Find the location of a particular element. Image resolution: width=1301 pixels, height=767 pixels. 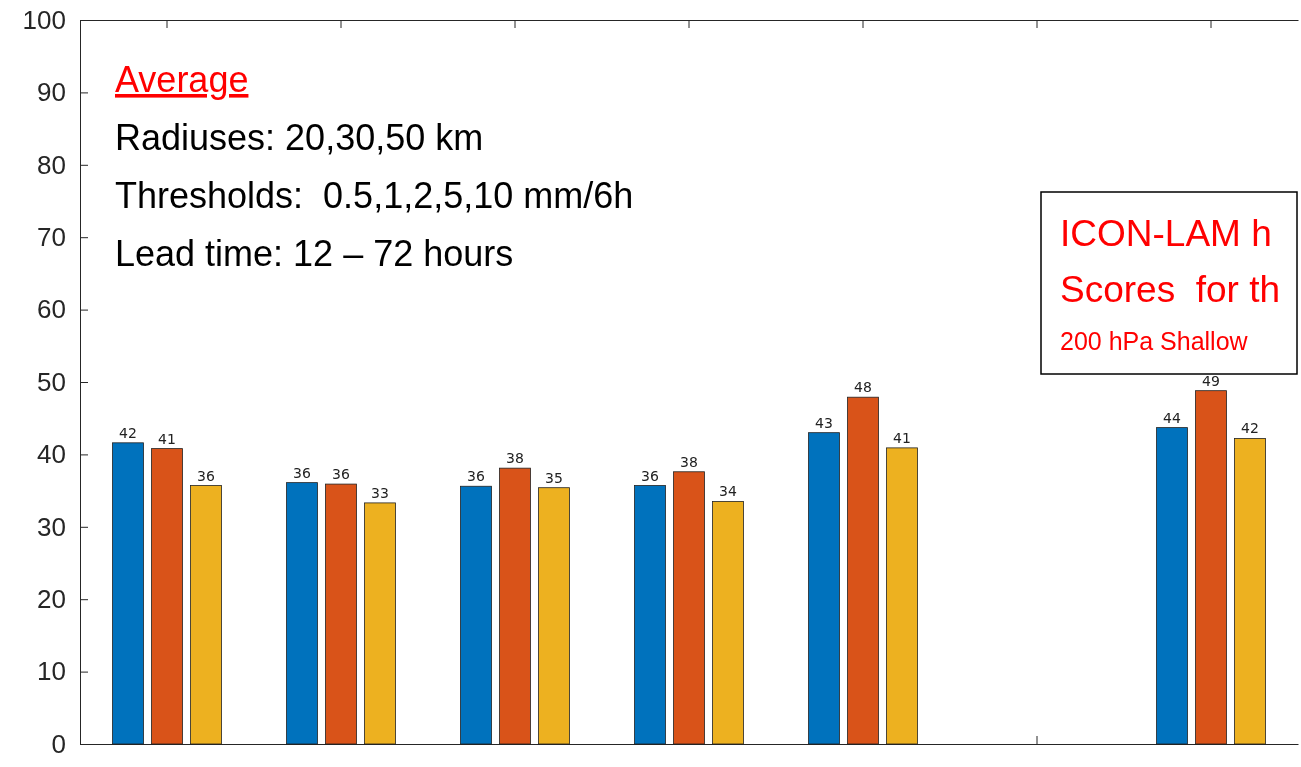

annotation: ICON-LAM h is located at coordinates (1166, 233).